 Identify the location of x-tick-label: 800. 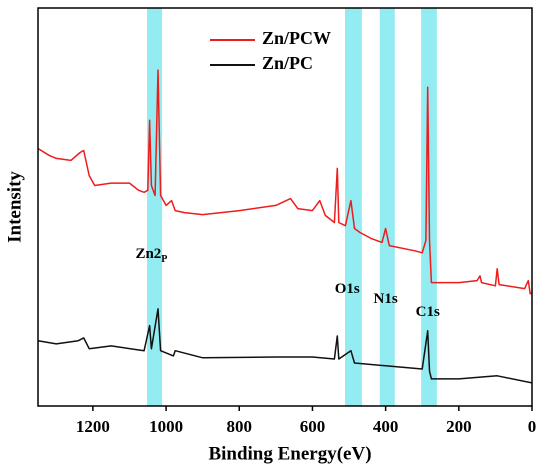
(240, 426).